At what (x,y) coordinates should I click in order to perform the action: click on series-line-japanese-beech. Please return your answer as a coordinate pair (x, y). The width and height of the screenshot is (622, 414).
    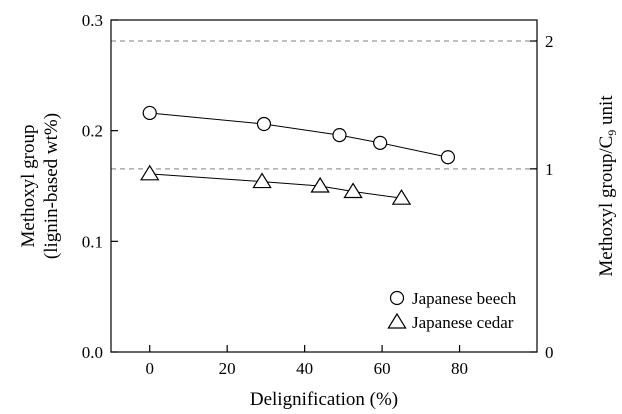
    Looking at the image, I should click on (299, 135).